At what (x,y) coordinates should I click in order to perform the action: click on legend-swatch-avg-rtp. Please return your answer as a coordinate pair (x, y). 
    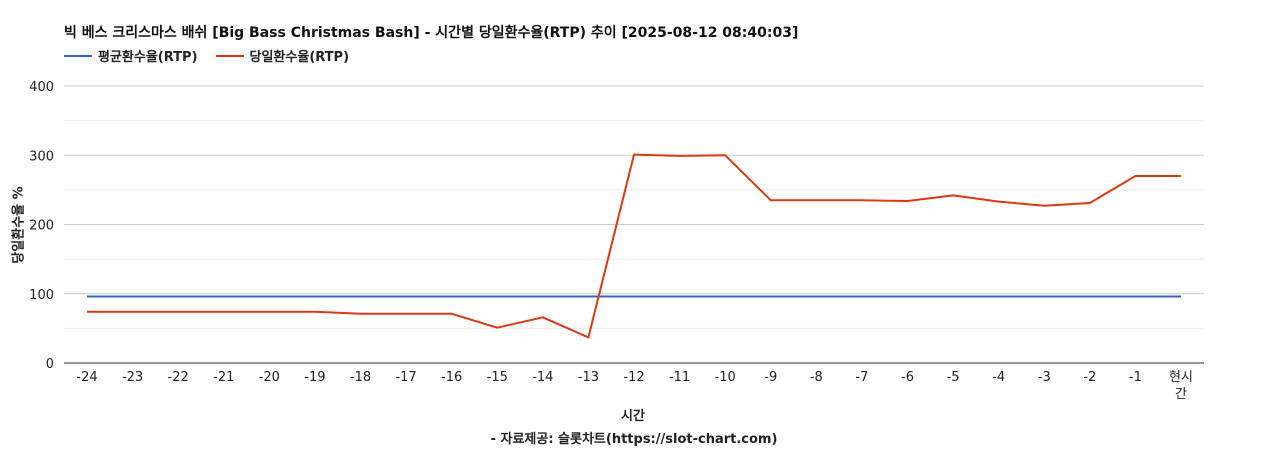
    Looking at the image, I should click on (78, 55).